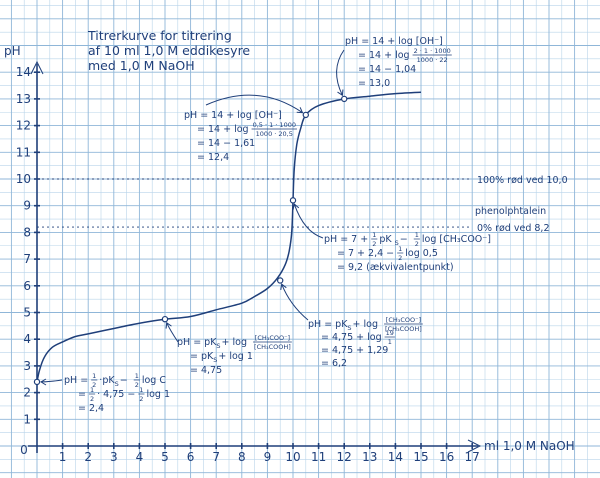  I want to click on fraction-denominator: 1000 · 20,5, so click(274, 134).